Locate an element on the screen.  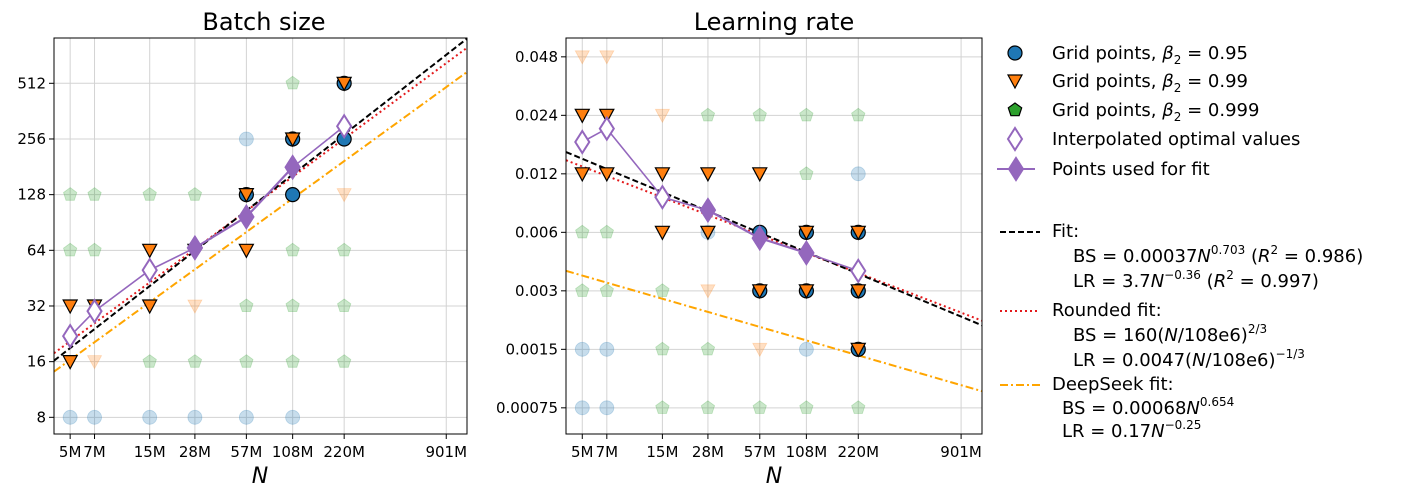
left-x-tick-label: 108M is located at coordinates (293, 452).